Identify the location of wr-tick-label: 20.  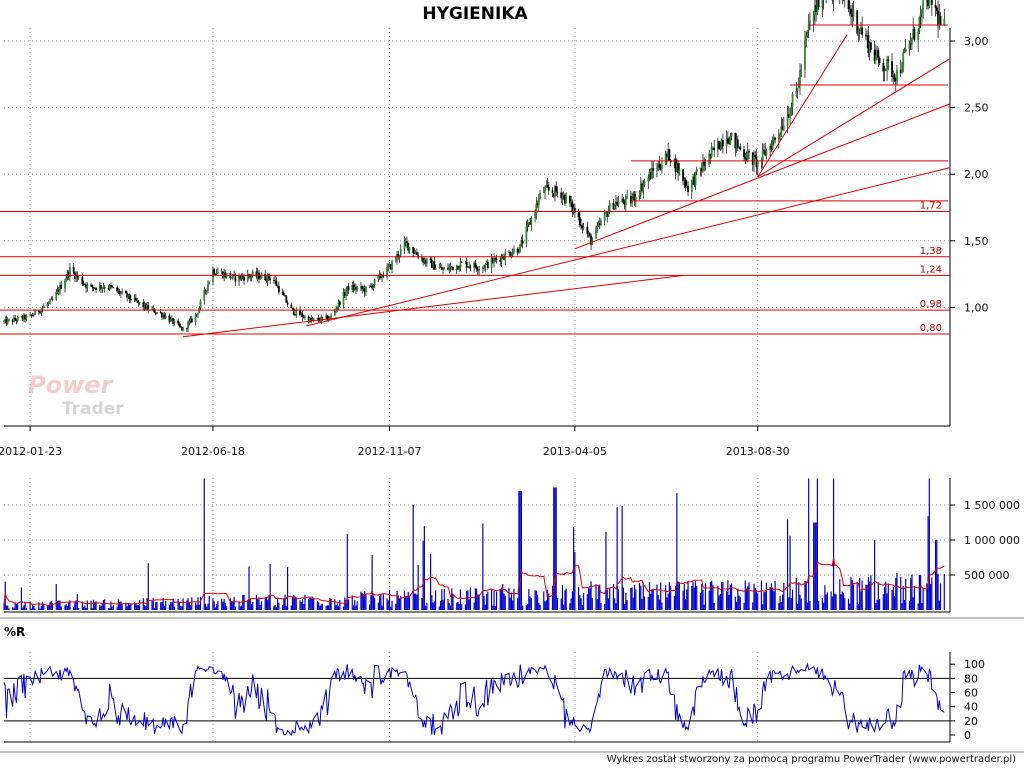
(971, 721).